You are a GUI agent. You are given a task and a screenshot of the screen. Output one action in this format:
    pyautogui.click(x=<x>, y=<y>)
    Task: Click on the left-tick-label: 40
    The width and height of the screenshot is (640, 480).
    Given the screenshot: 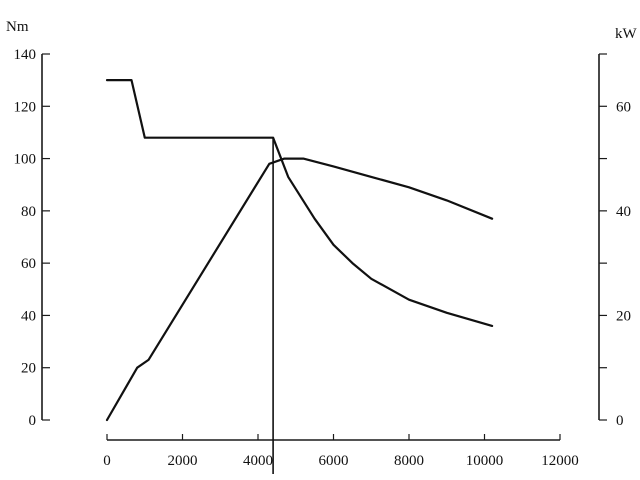 What is the action you would take?
    pyautogui.click(x=28, y=316)
    